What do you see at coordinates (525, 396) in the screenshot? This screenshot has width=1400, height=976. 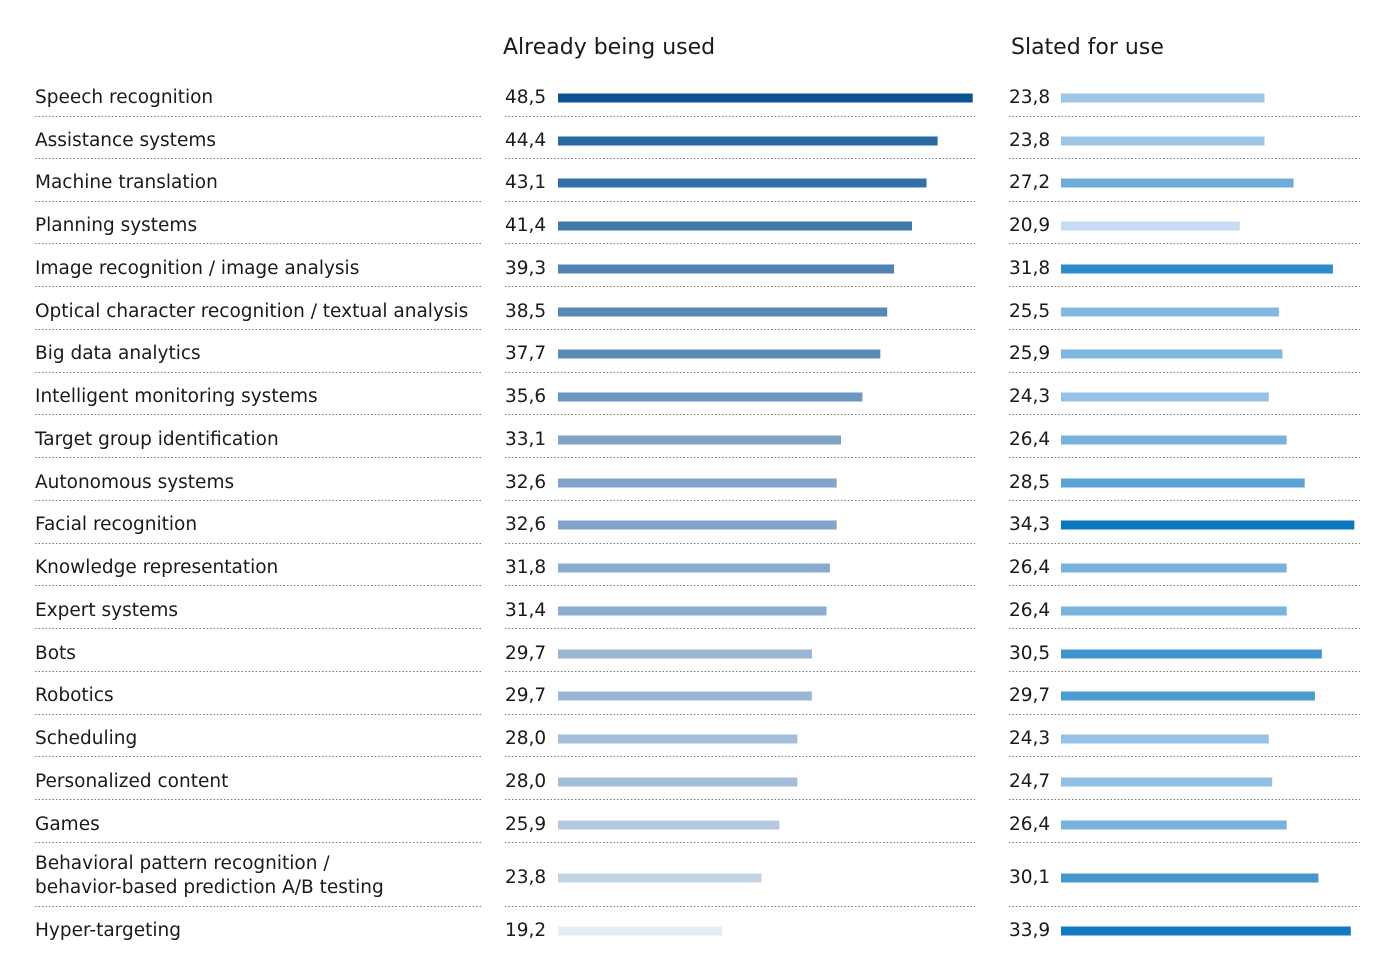 I see `data-label-already-being-used: 35,6` at bounding box center [525, 396].